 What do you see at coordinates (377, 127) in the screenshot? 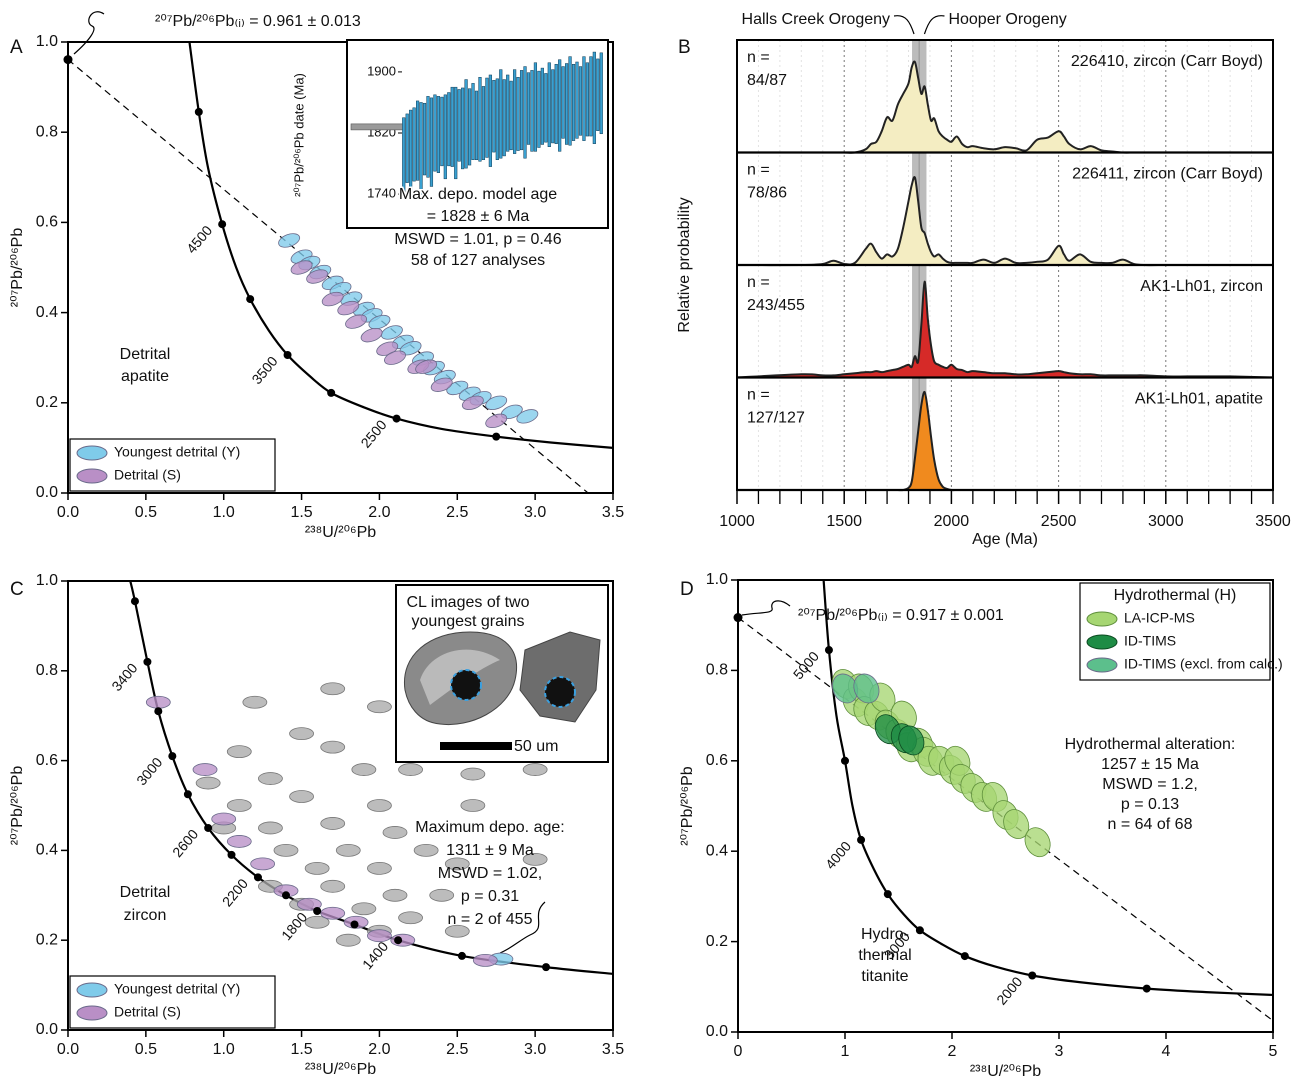
I see `model-age-band` at bounding box center [377, 127].